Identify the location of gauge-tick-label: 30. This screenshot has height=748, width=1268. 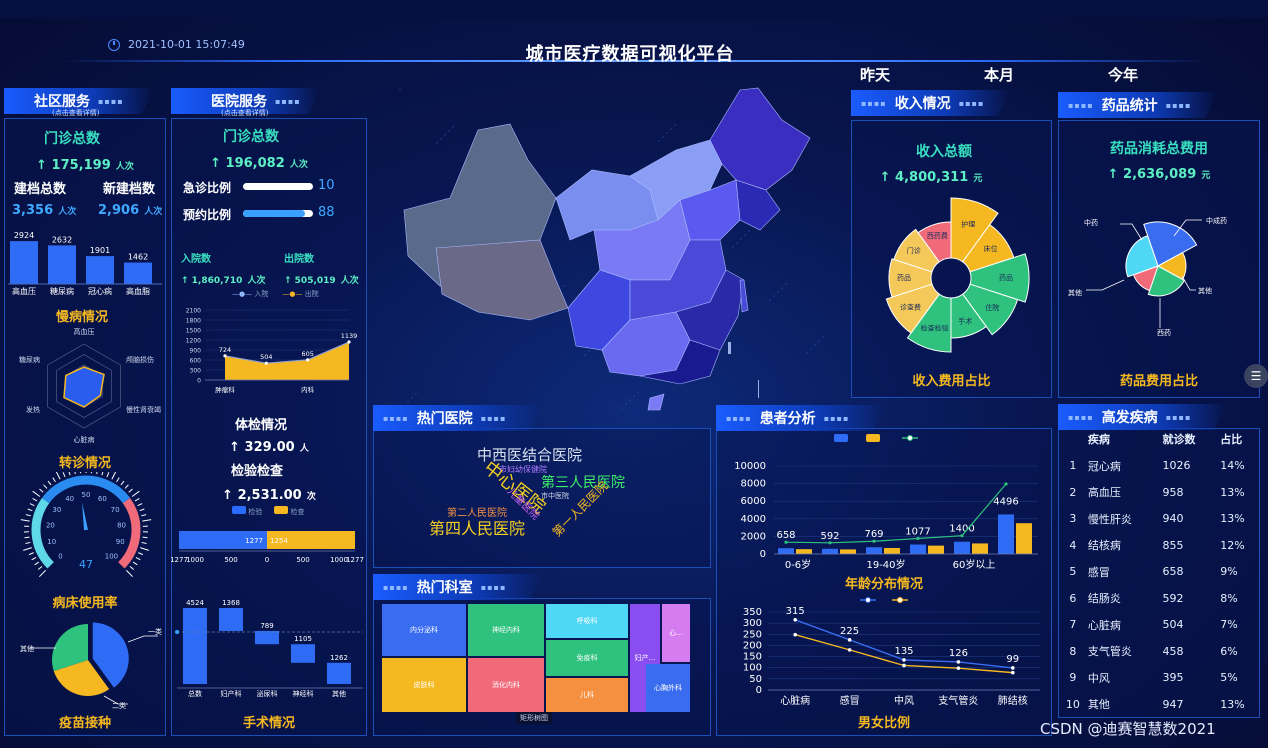
(56, 510).